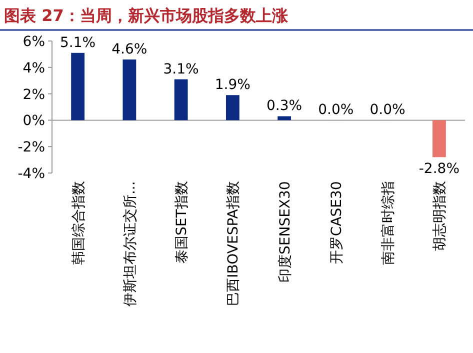  What do you see at coordinates (440, 216) in the screenshot?
I see `x-tick-label: 胡志明指数` at bounding box center [440, 216].